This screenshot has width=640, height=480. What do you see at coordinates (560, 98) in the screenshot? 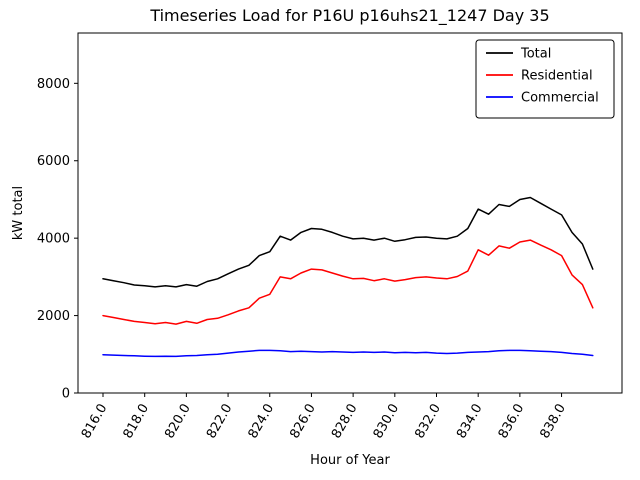
I see `legend-label-commercial: Commercial` at bounding box center [560, 98].